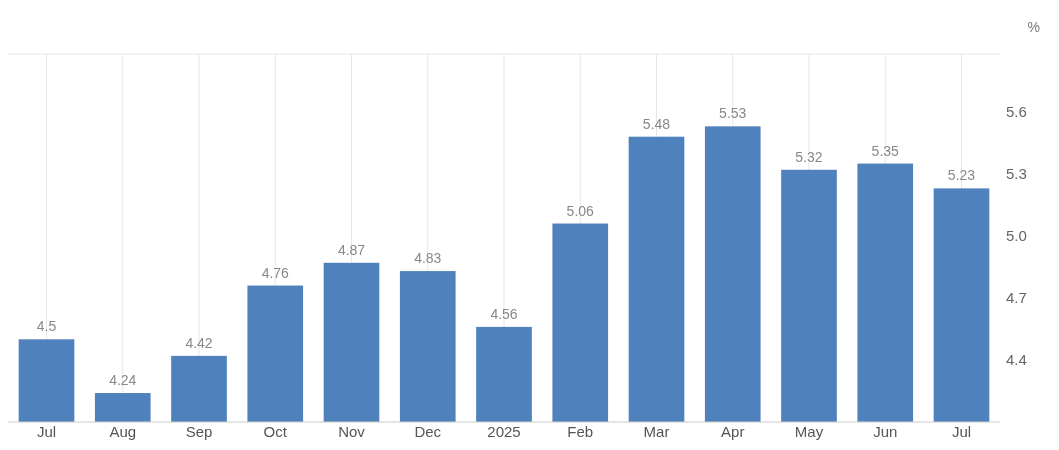 The image size is (1059, 450). I want to click on x-tick-label: Oct, so click(275, 431).